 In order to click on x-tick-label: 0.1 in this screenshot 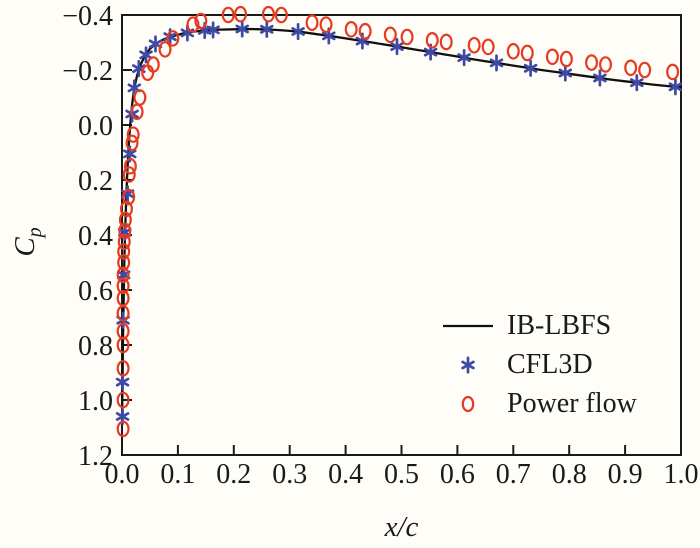, I will do `click(177, 474)`.